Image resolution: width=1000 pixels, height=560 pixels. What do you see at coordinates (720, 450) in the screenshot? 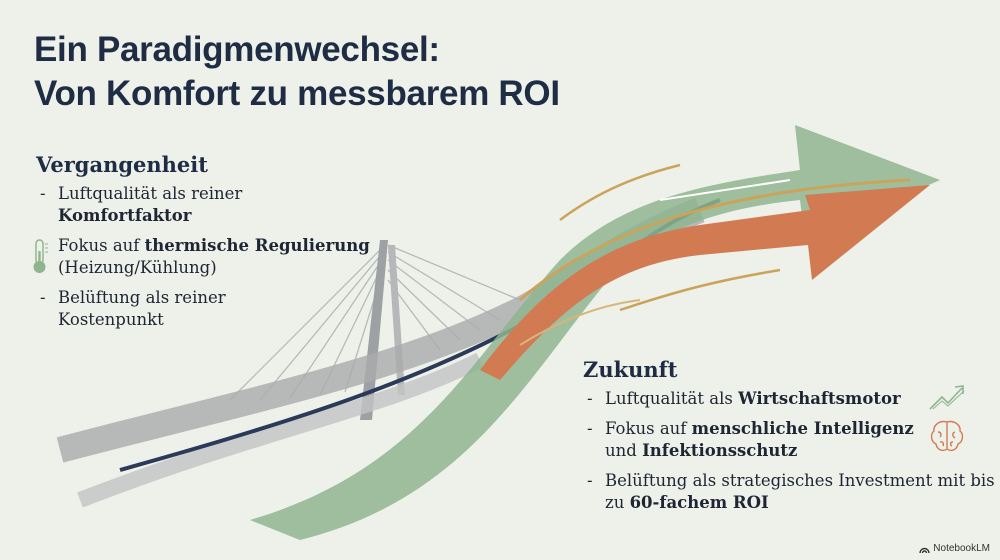
I see `item-bold-2: Infektionsschutz` at bounding box center [720, 450].